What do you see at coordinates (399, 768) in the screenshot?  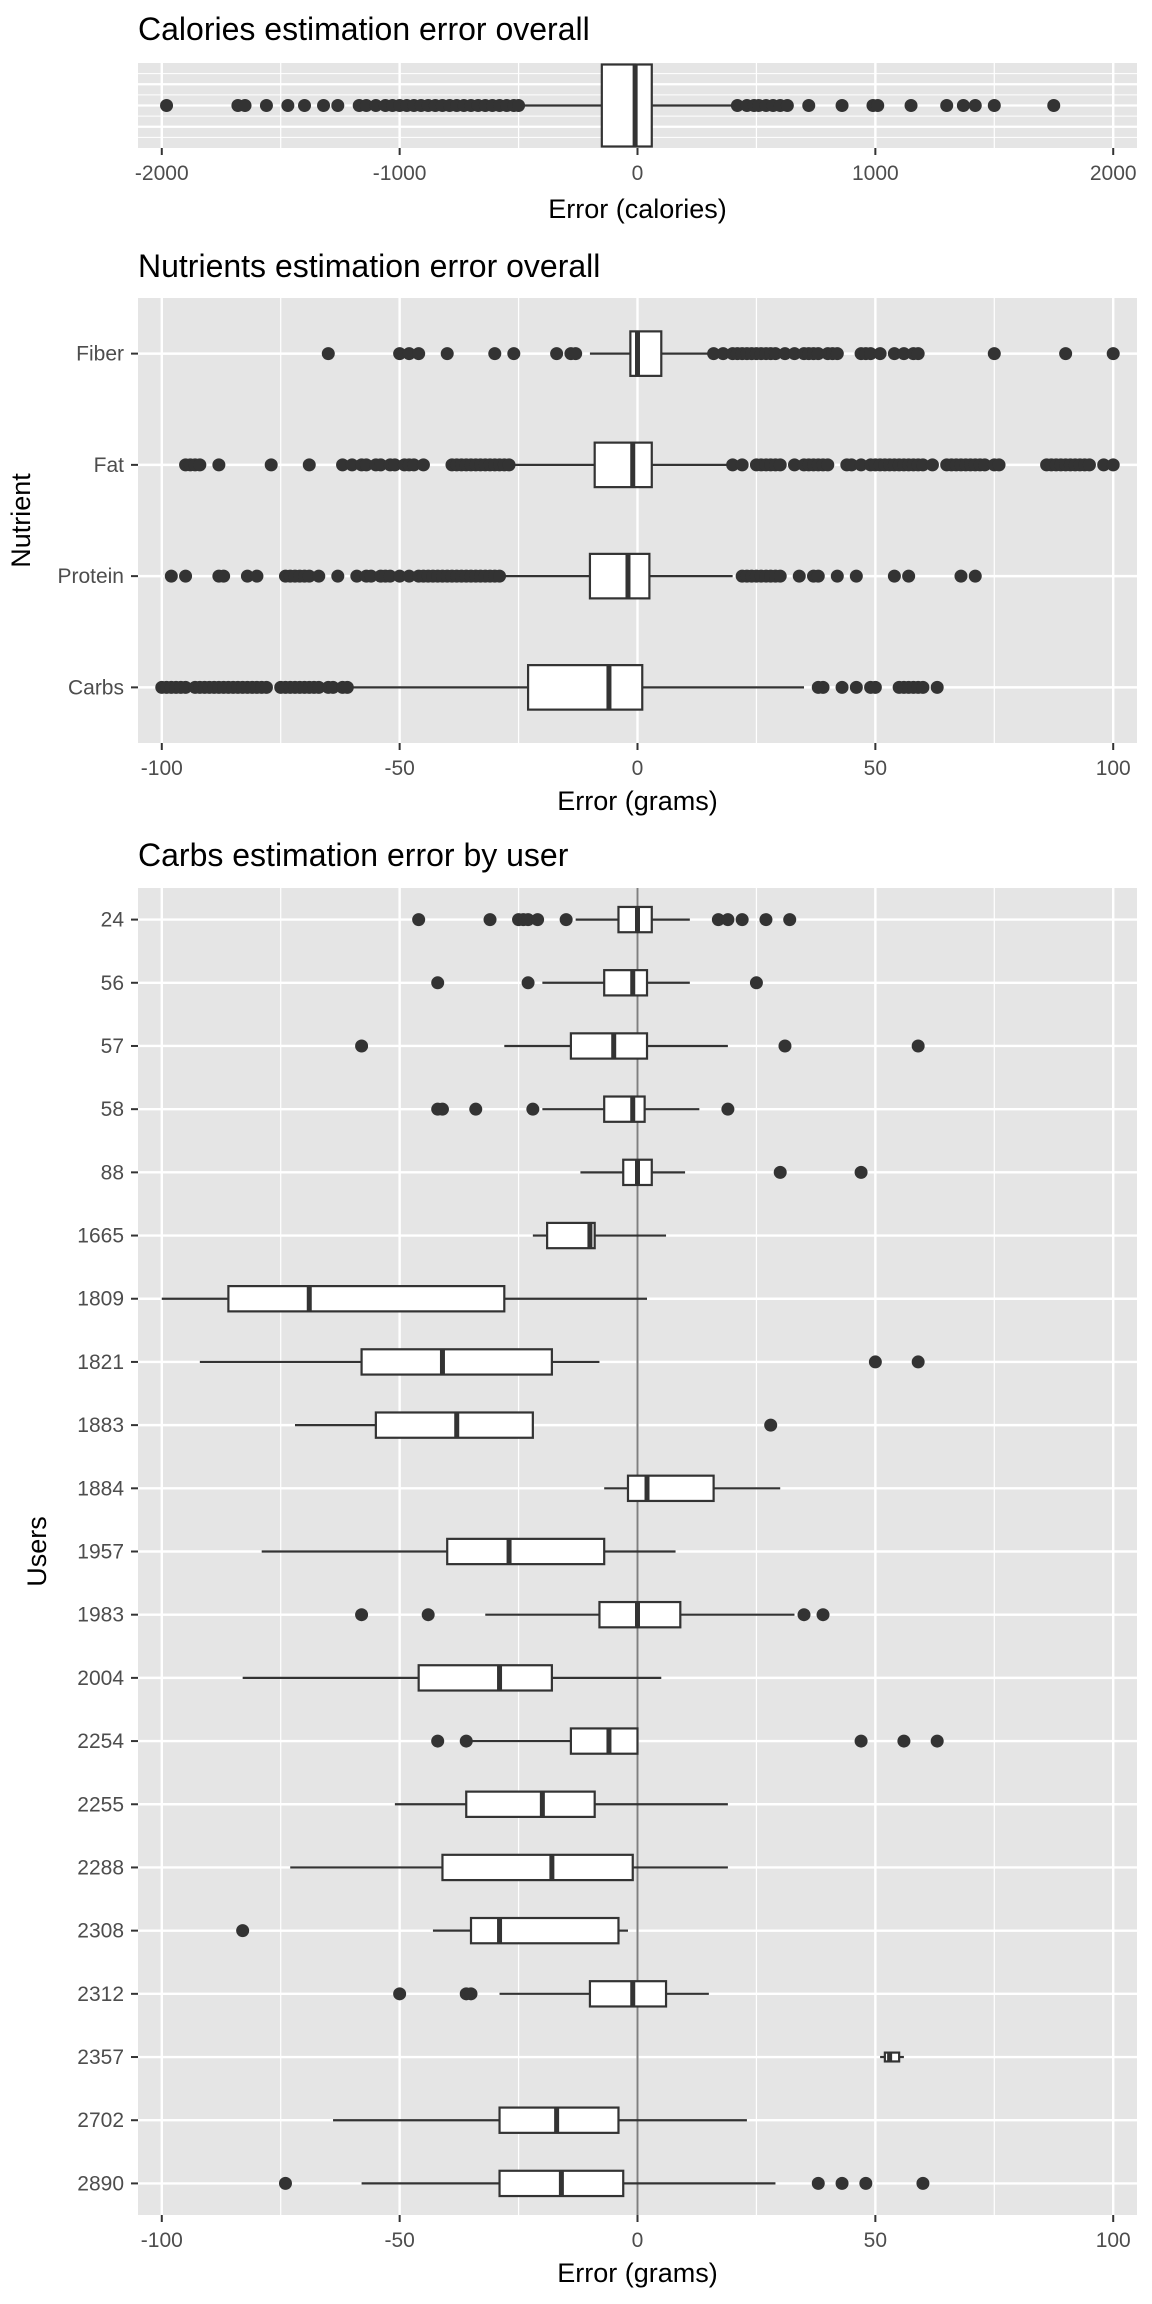 I see `x-tick-label: -50` at bounding box center [399, 768].